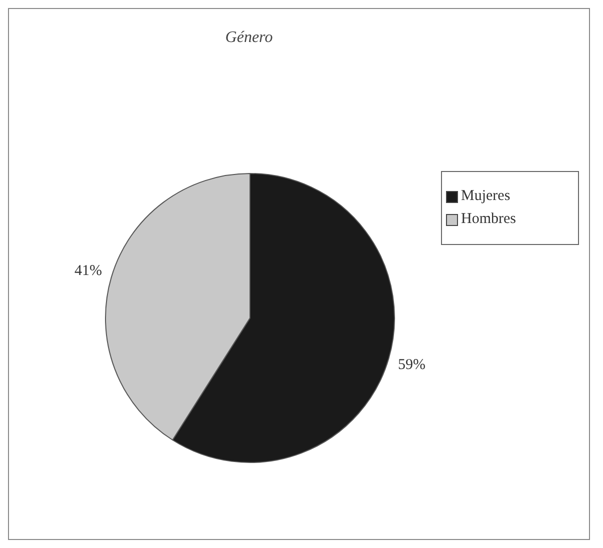 Image resolution: width=603 pixels, height=548 pixels. Describe the element at coordinates (249, 38) in the screenshot. I see `chart-title: Género` at that location.